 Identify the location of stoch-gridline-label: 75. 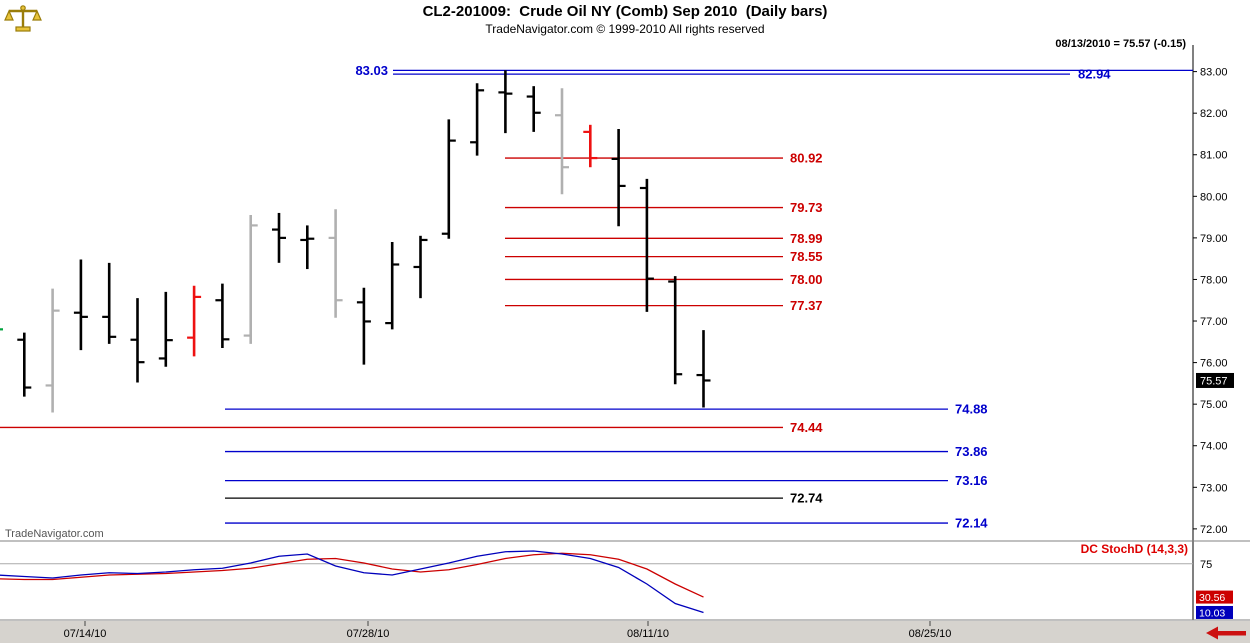
(1206, 565).